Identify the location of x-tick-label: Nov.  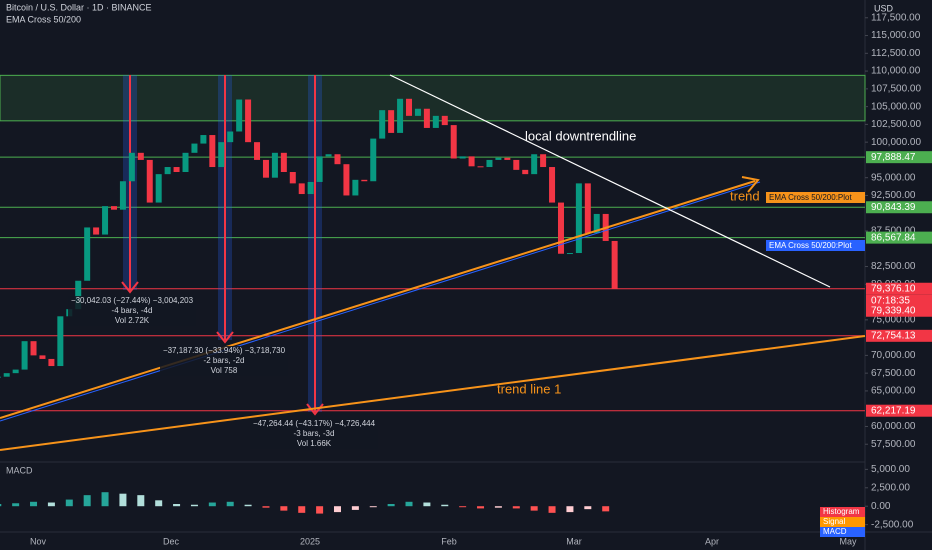
(38, 541).